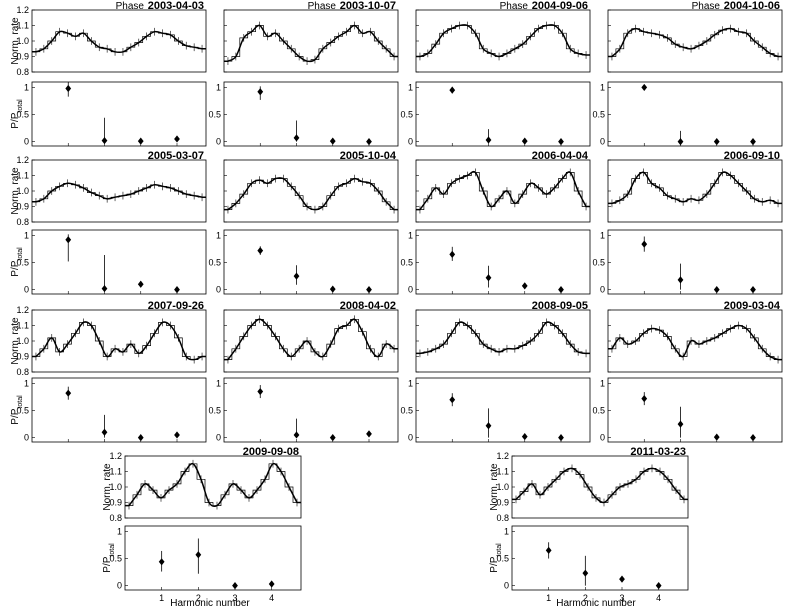 The width and height of the screenshot is (789, 610). What do you see at coordinates (658, 452) in the screenshot?
I see `panel-date-title: 2011-03-23` at bounding box center [658, 452].